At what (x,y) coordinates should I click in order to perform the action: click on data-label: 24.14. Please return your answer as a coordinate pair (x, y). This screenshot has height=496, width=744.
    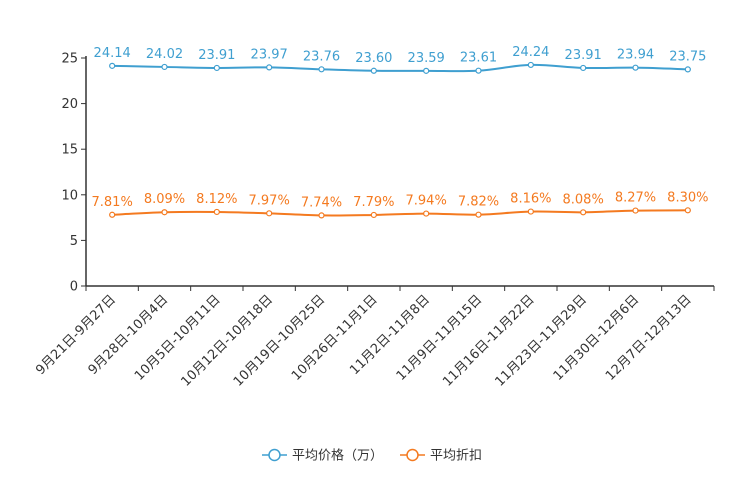
    Looking at the image, I should click on (112, 53).